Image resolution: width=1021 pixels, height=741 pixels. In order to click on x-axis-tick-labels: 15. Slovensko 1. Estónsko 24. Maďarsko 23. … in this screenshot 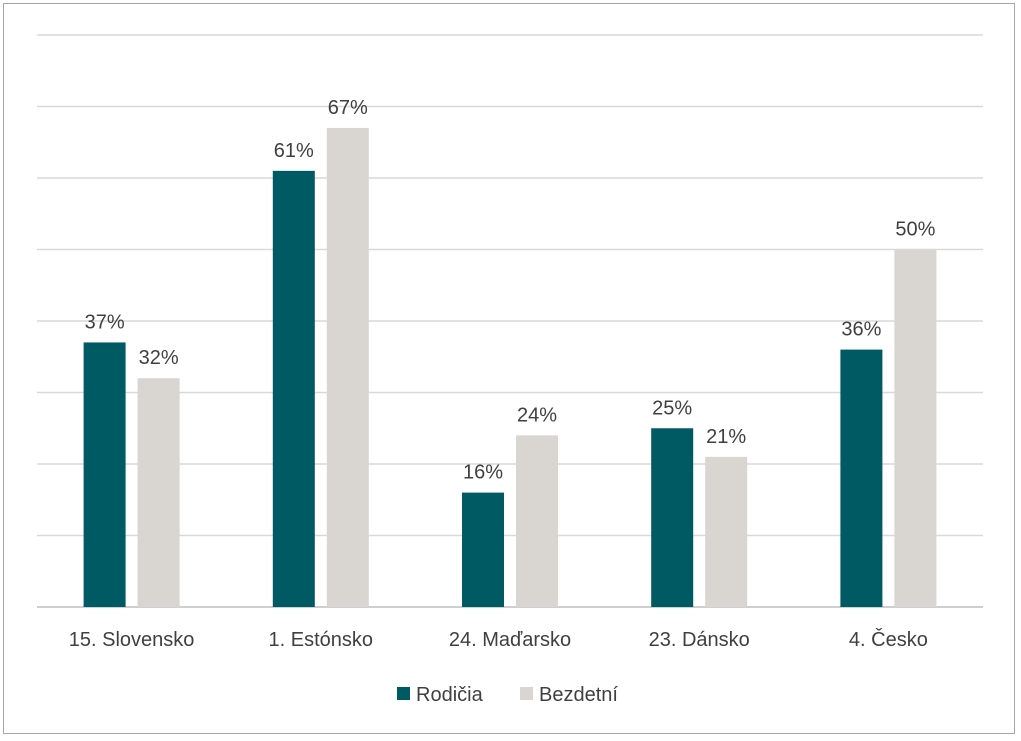, I will do `click(498, 639)`.